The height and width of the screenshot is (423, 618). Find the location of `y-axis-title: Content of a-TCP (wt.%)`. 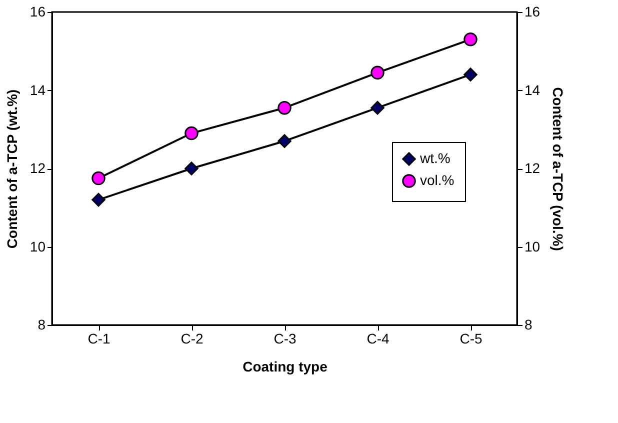

y-axis-title: Content of a-TCP (wt.%) is located at coordinates (12, 169).